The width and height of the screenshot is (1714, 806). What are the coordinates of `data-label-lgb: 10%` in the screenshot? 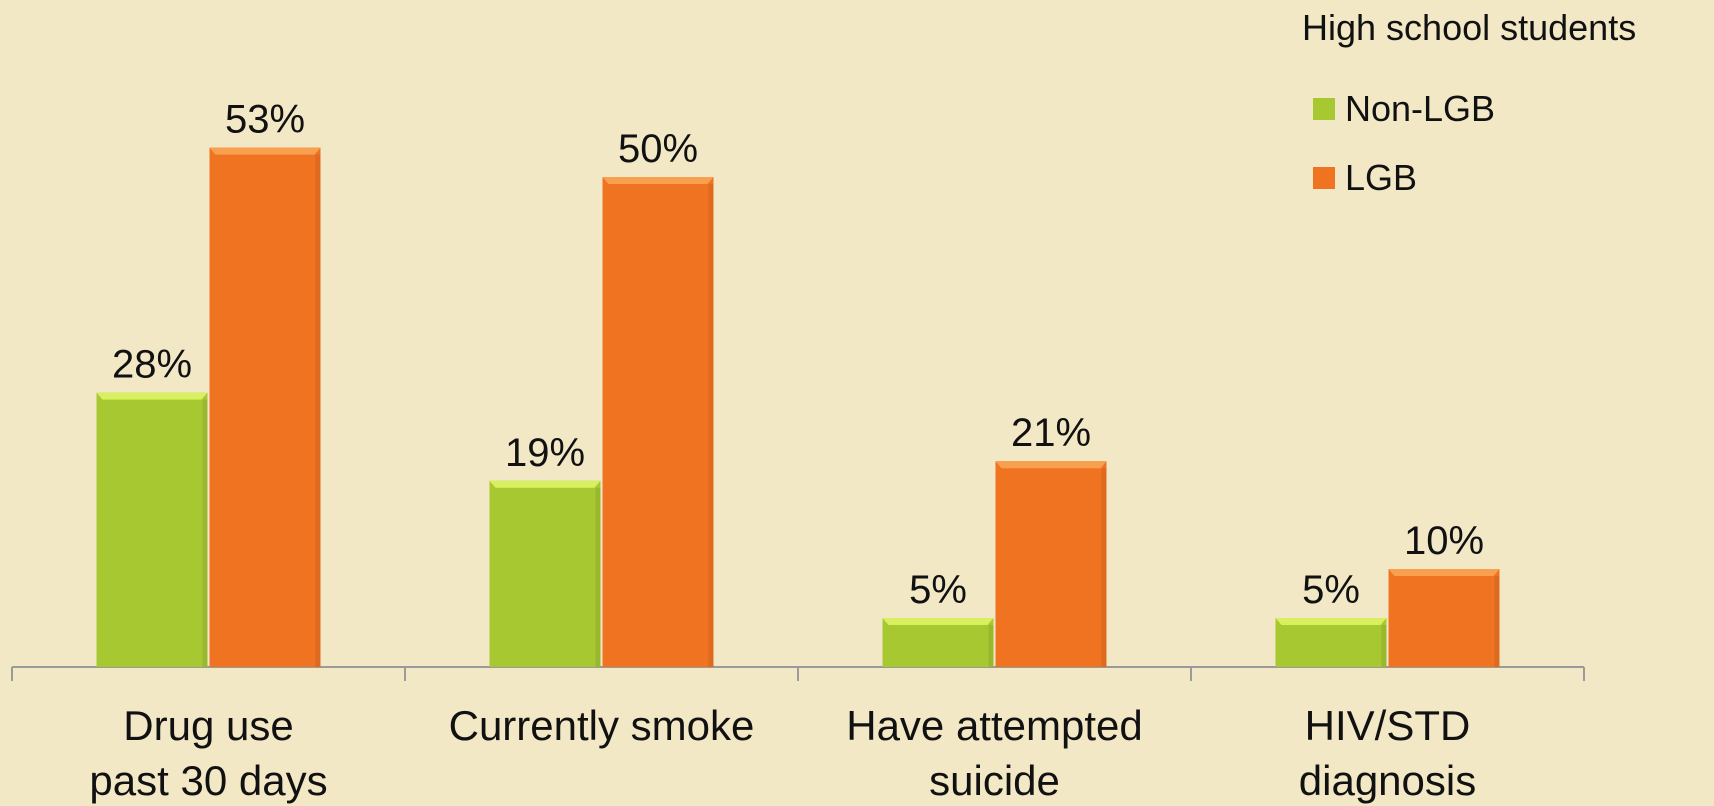 It's located at (1444, 541).